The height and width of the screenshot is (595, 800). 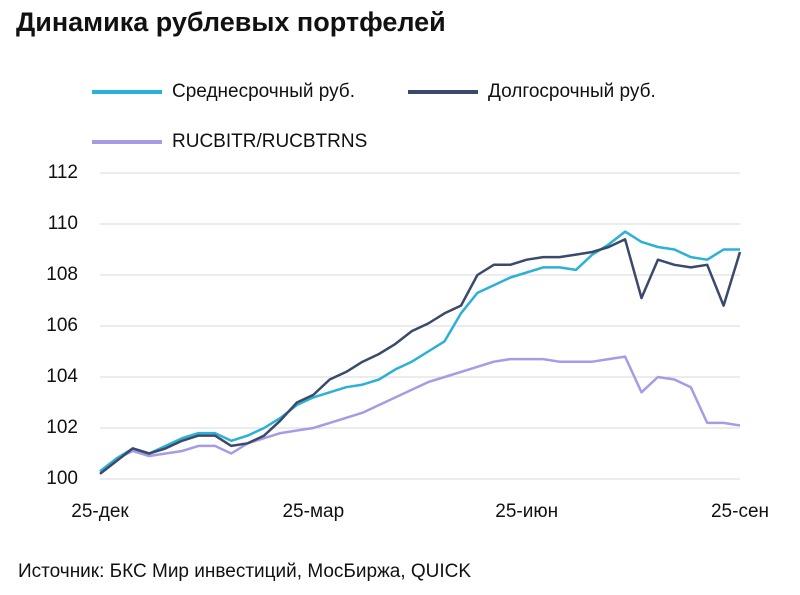 What do you see at coordinates (269, 141) in the screenshot?
I see `legend-label: RUCBITR/RUCBTRNS` at bounding box center [269, 141].